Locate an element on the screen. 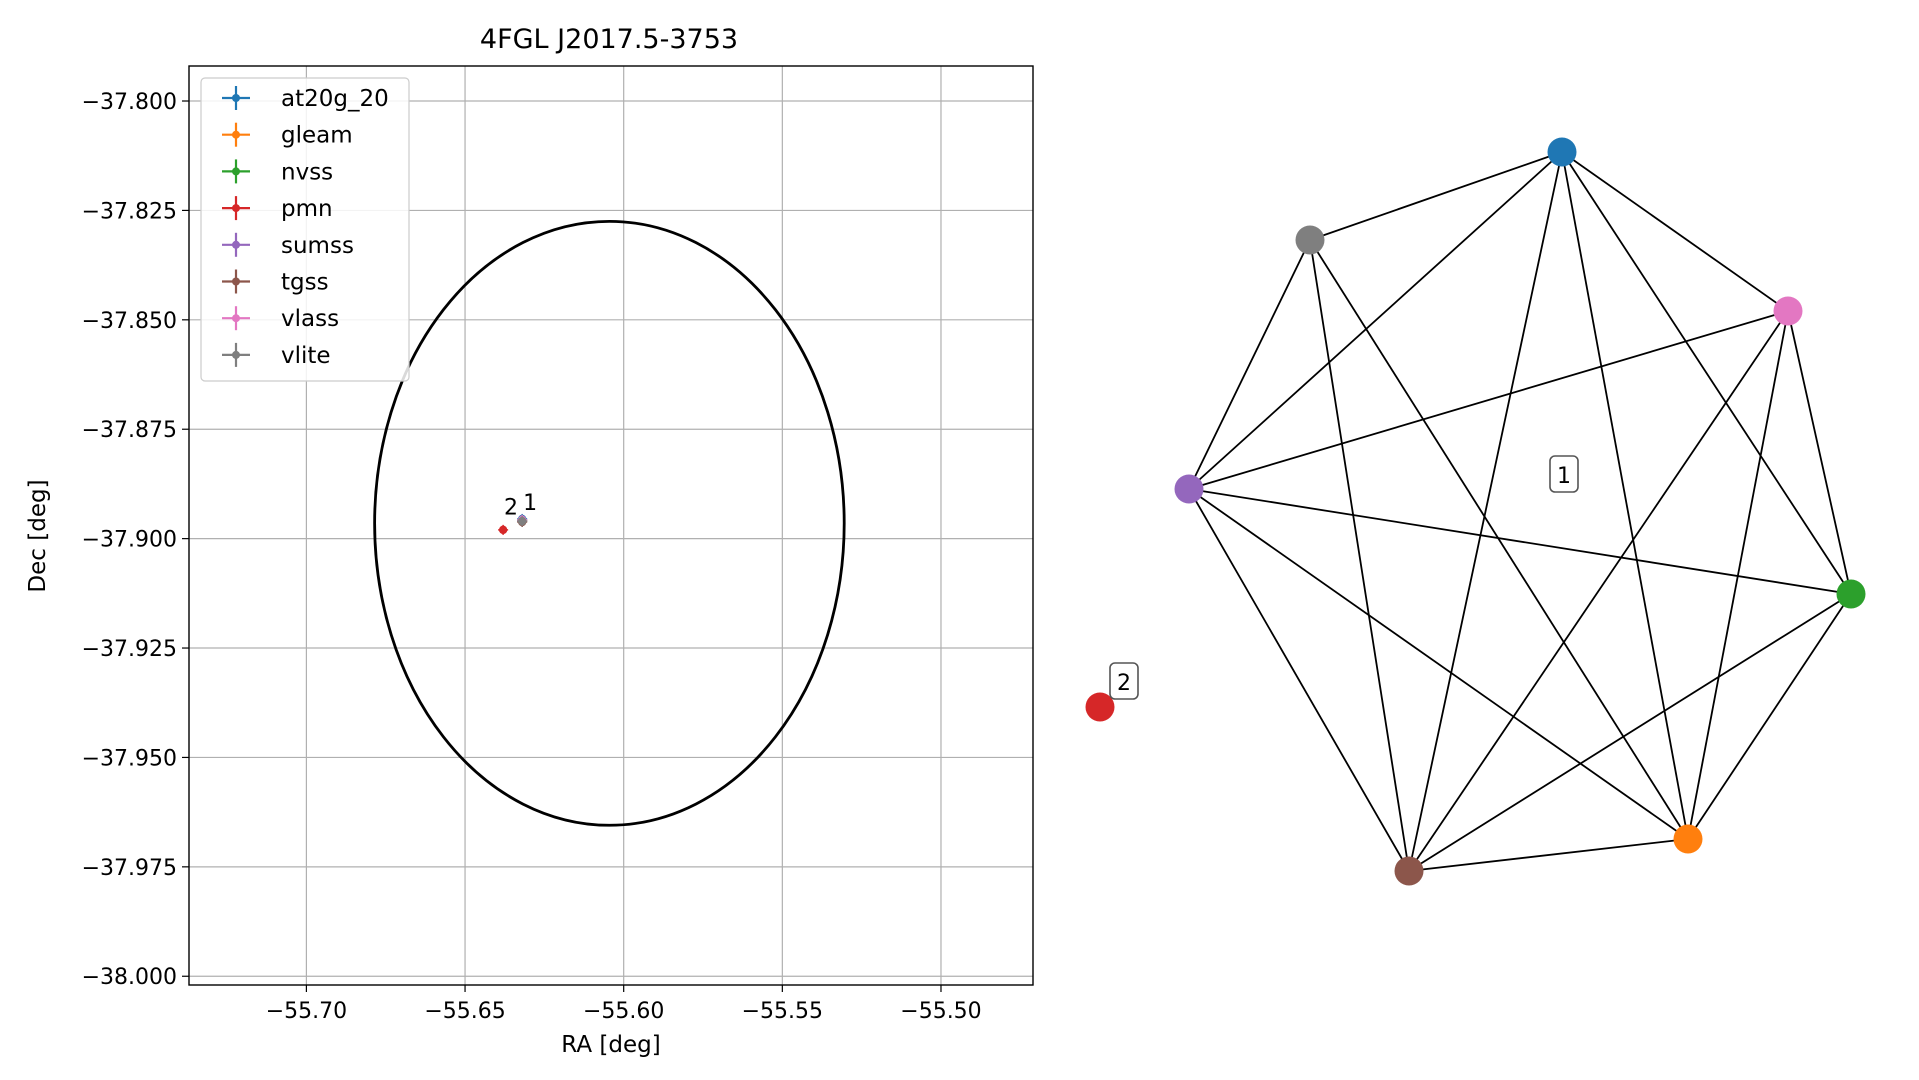 The width and height of the screenshot is (1919, 1080). x-axis-ticks: −55.70 −55.65 −55.60 −55.55 −55.50 is located at coordinates (624, 1004).